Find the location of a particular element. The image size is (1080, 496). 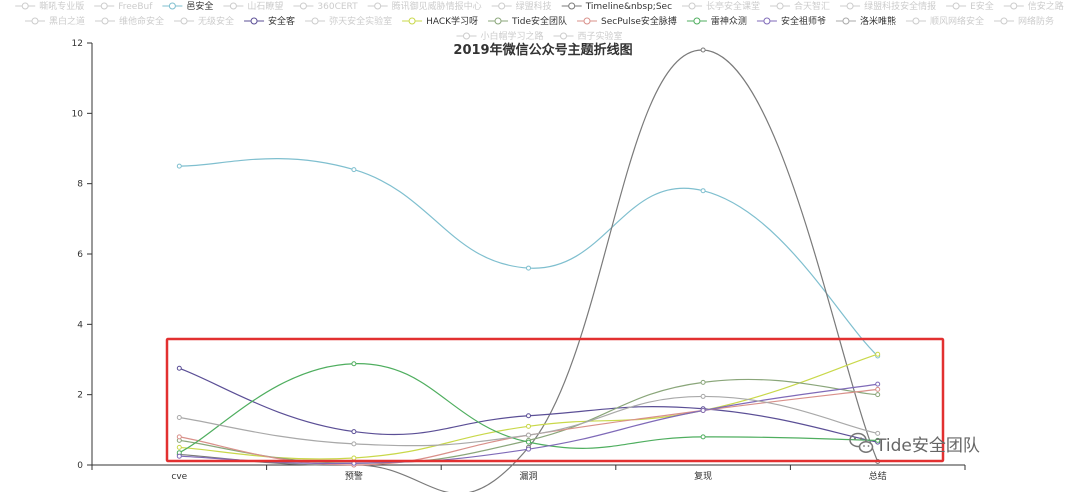

x-tick-label: cve is located at coordinates (179, 477).